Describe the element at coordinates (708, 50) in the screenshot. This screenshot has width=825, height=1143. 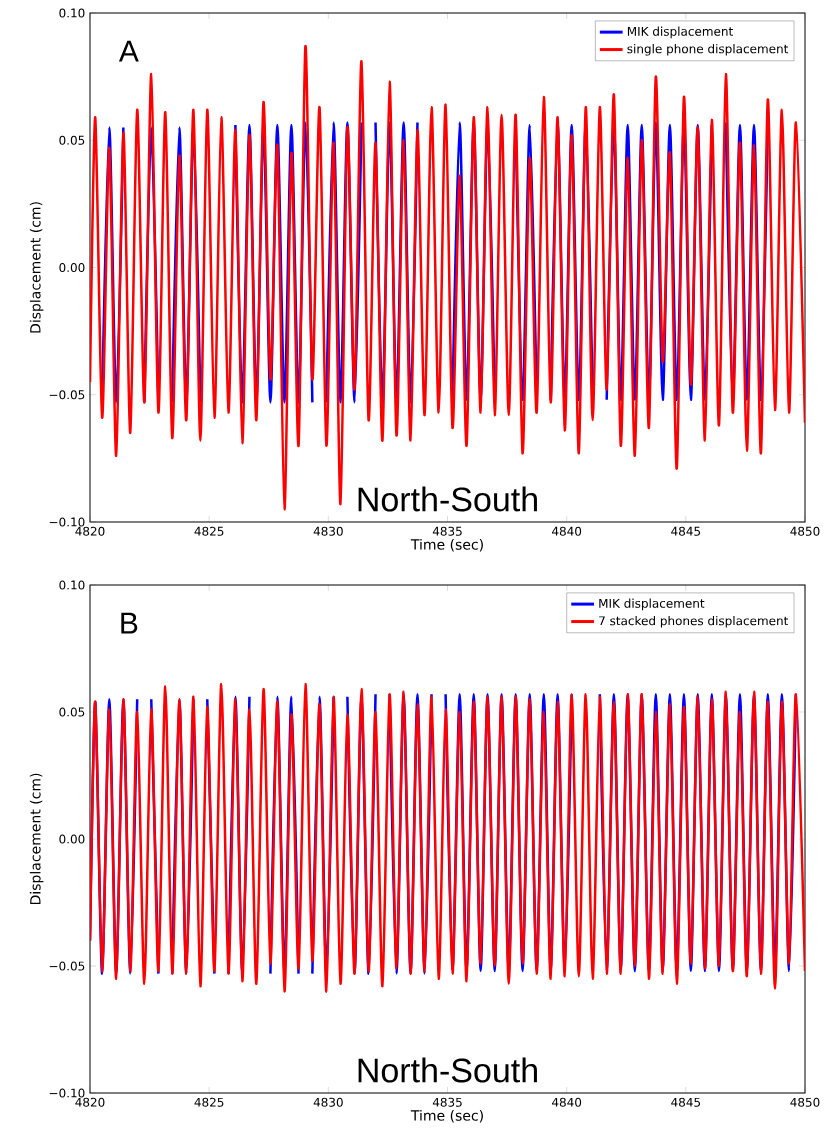
I see `legend-label: single phone displacement` at that location.